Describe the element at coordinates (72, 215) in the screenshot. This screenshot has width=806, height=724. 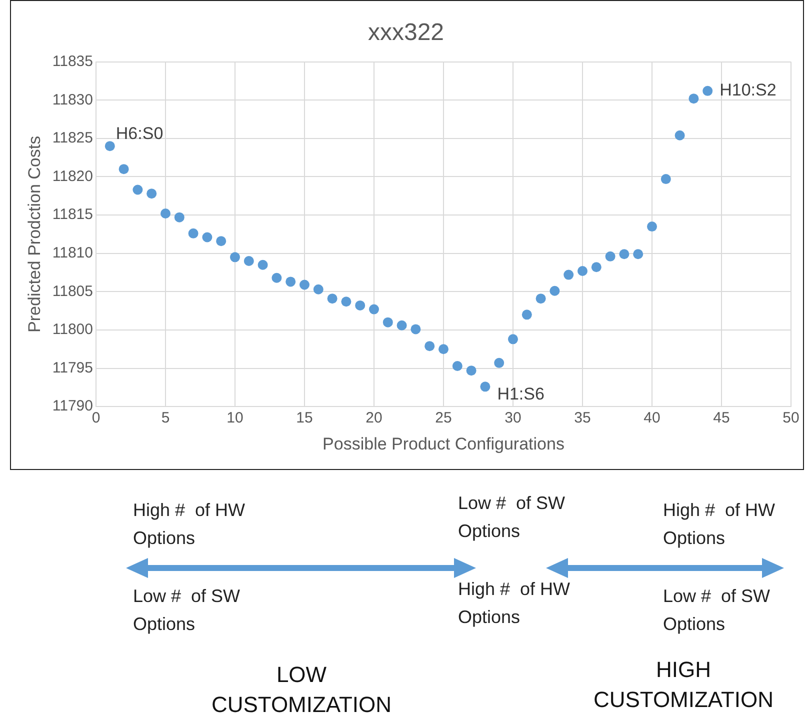
I see `y-tick-label: 11815` at that location.